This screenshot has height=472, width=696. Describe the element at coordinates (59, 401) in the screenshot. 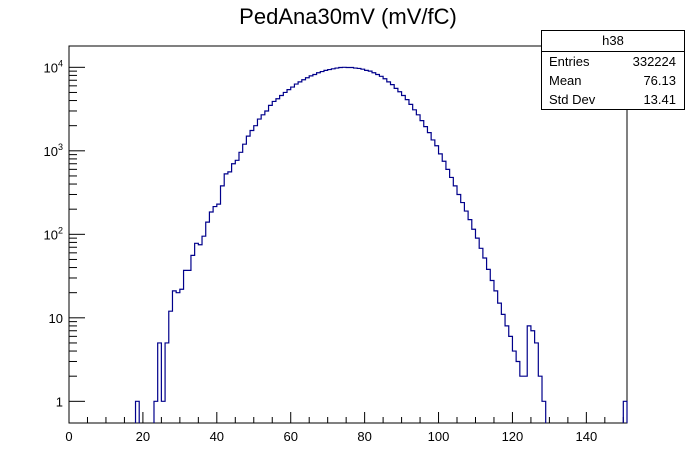

I see `y-tick-label: 1` at that location.